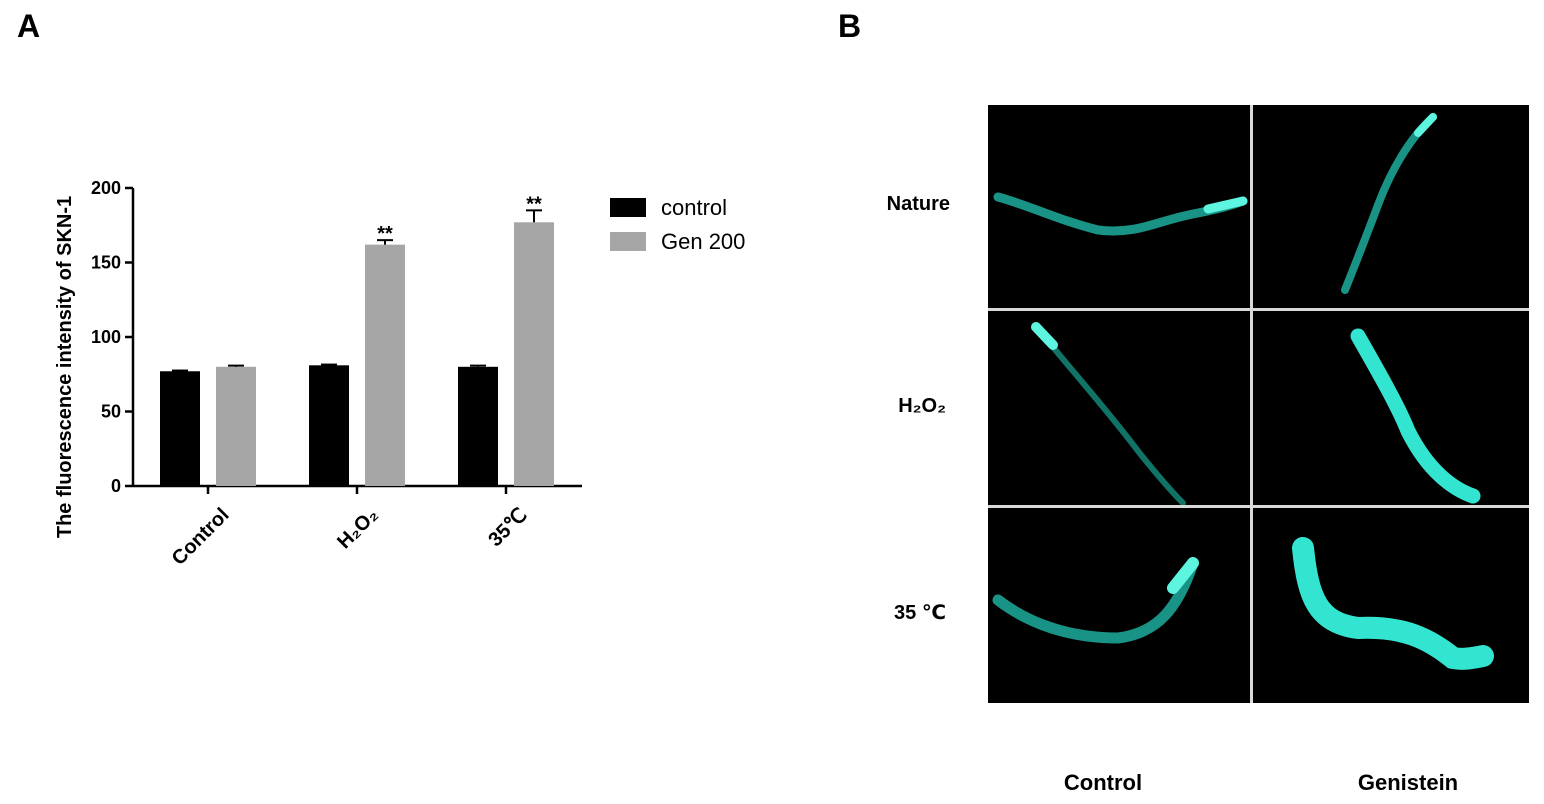  Describe the element at coordinates (29, 26) in the screenshot. I see `panel-a-label: A` at that location.